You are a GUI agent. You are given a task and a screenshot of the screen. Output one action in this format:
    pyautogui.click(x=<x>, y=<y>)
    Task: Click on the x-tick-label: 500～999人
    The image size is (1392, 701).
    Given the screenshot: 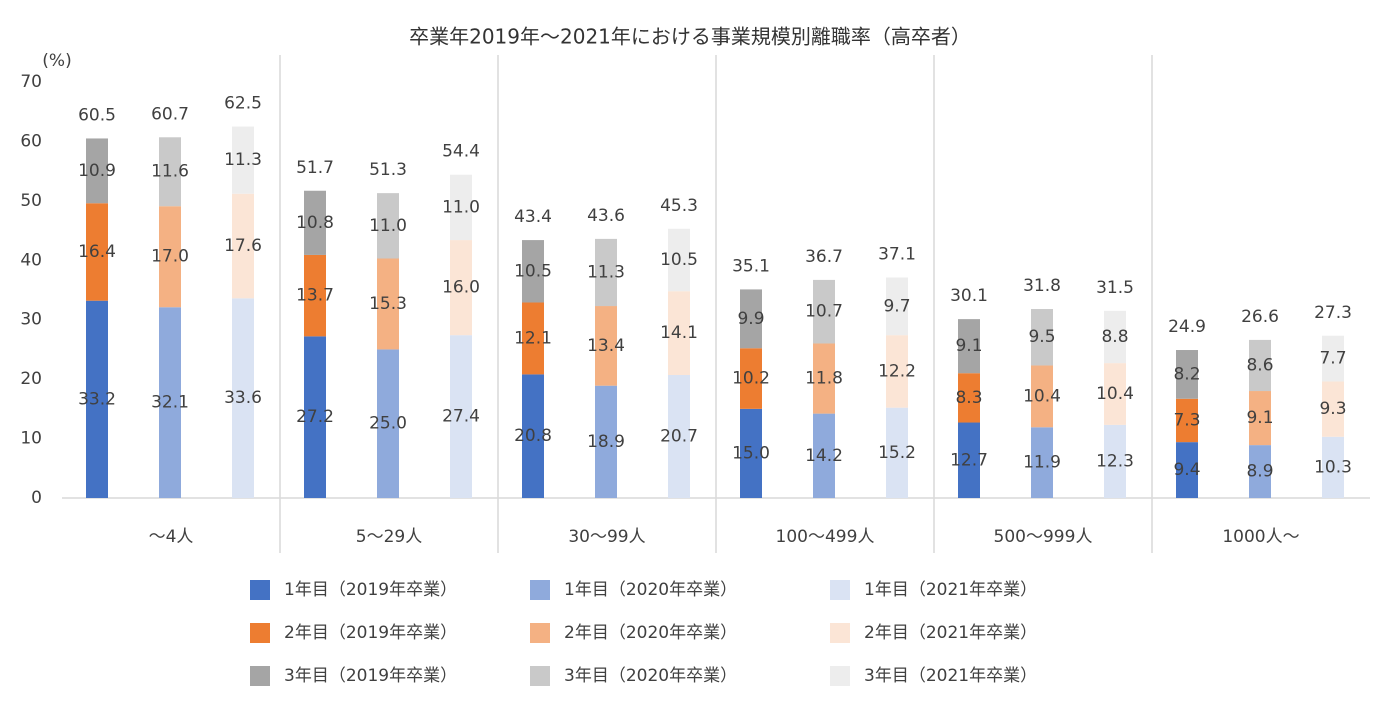 What is the action you would take?
    pyautogui.click(x=1043, y=537)
    